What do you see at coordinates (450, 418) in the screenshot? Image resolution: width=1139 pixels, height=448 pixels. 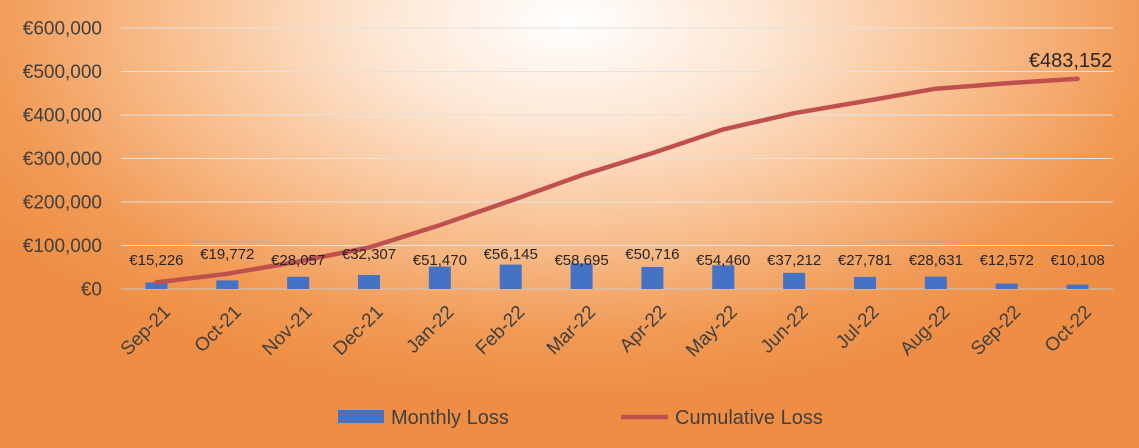 I see `legend-label-monthly-loss: Monthly Loss` at bounding box center [450, 418].